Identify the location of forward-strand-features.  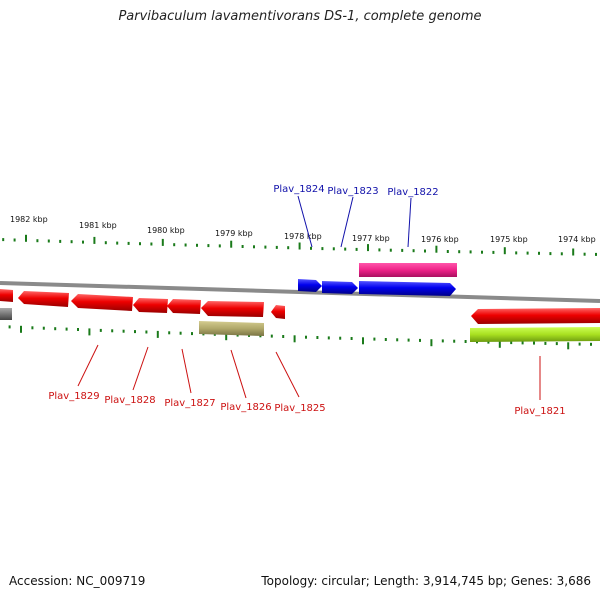
(377, 279).